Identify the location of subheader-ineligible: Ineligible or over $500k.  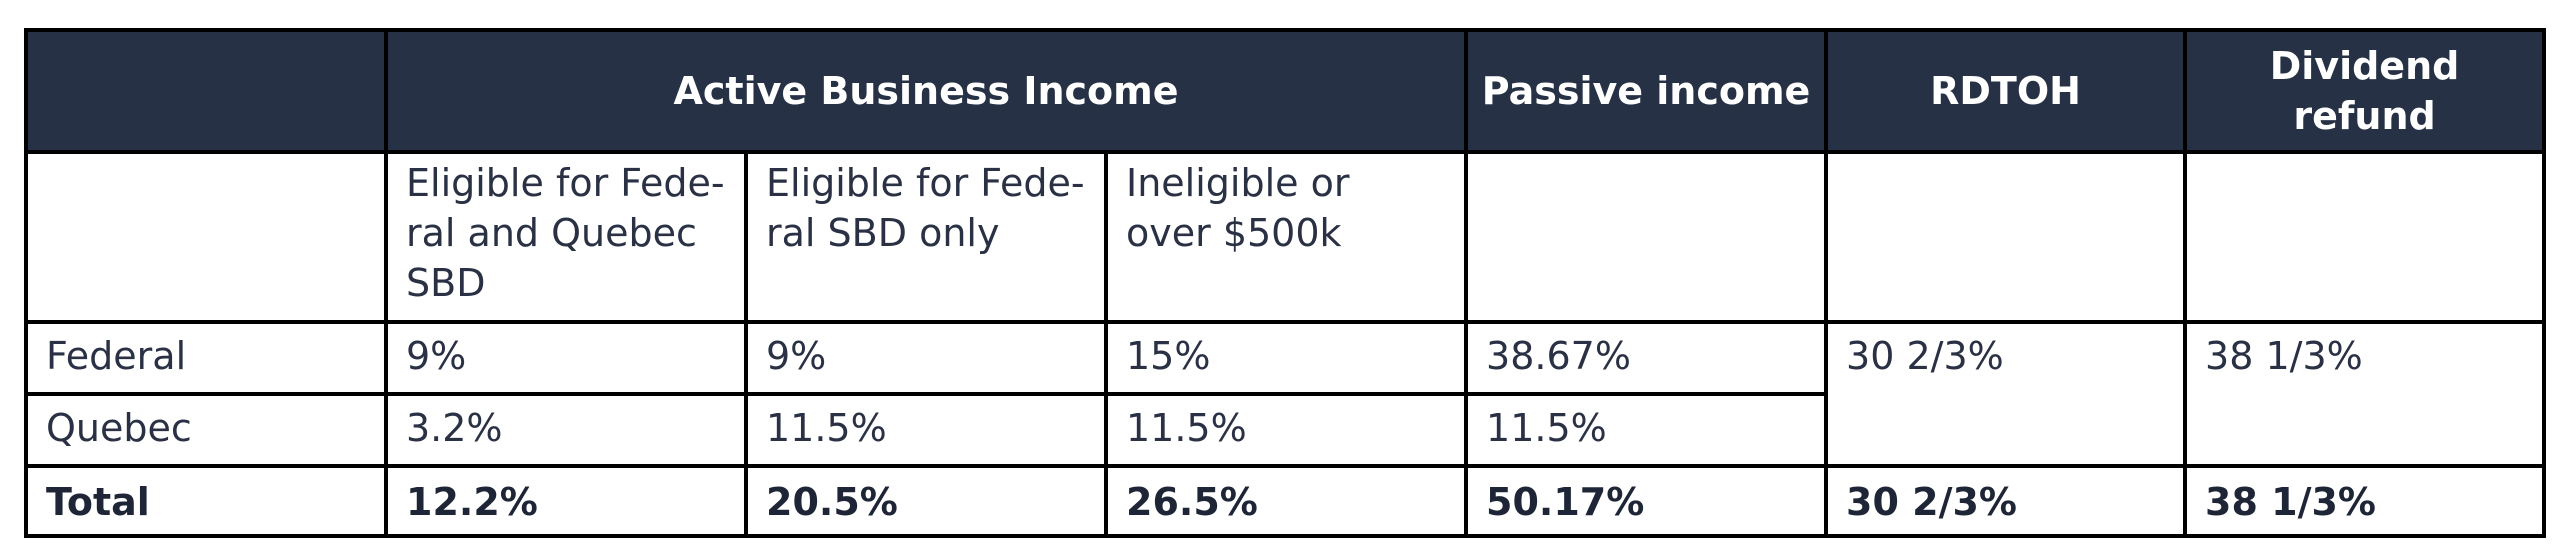
(1286, 237).